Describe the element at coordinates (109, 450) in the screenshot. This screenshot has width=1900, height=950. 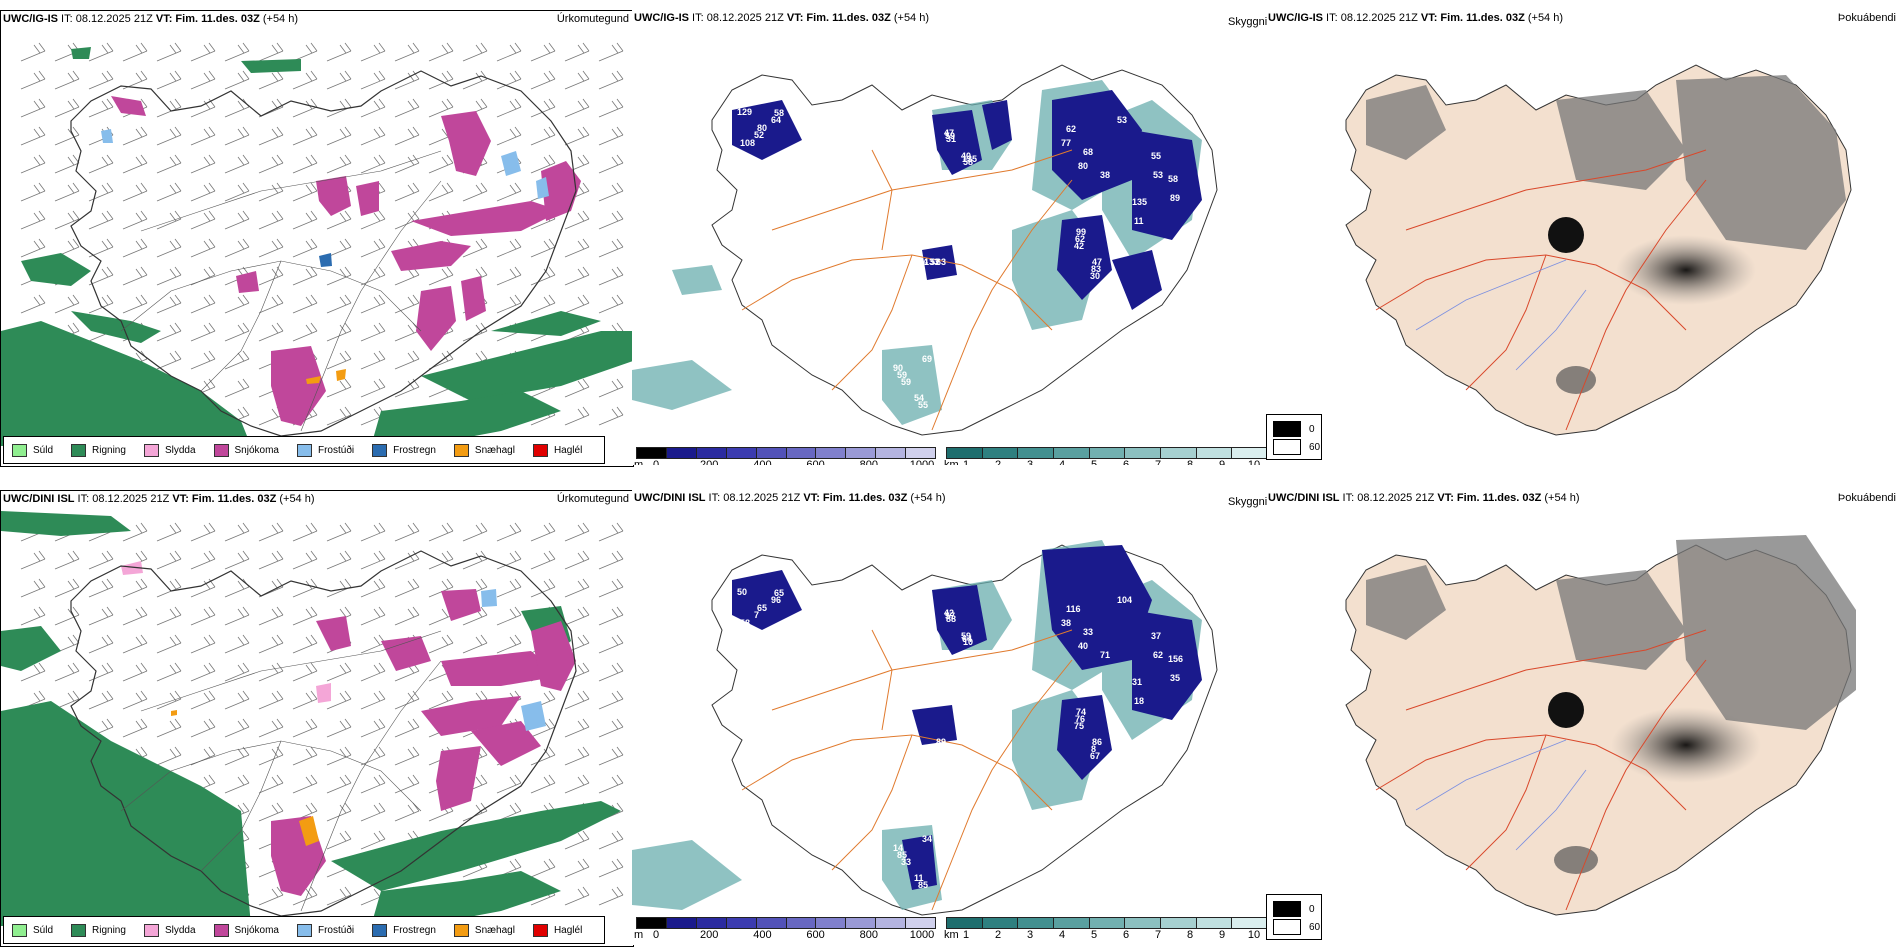
I see `legend-label: Rigning` at that location.